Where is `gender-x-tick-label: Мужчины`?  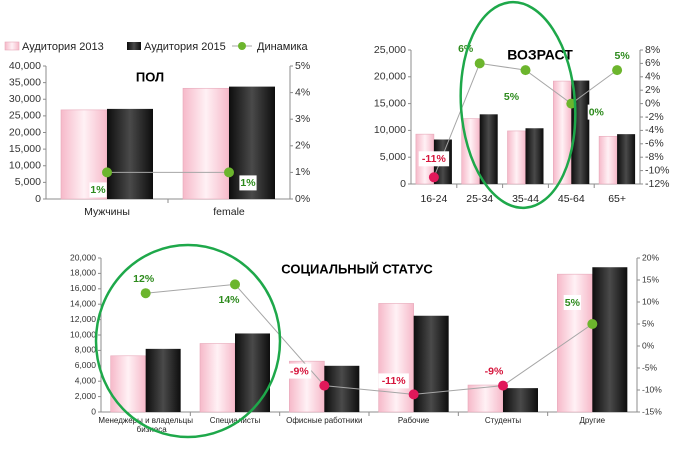 gender-x-tick-label: Мужчины is located at coordinates (107, 212).